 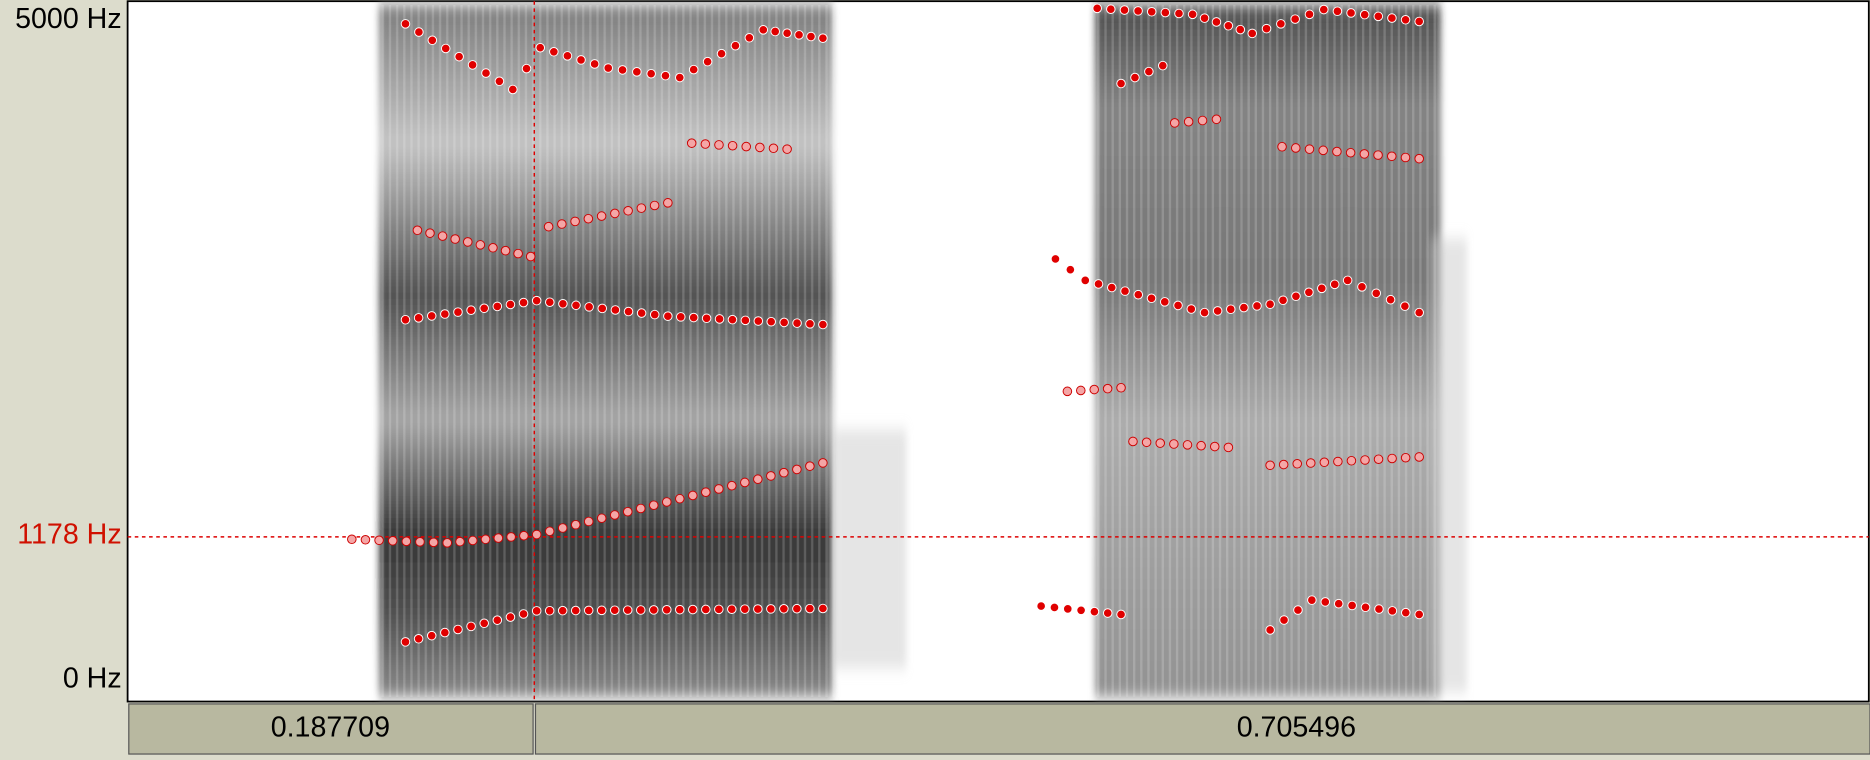 What do you see at coordinates (331, 729) in the screenshot?
I see `segment-before` at bounding box center [331, 729].